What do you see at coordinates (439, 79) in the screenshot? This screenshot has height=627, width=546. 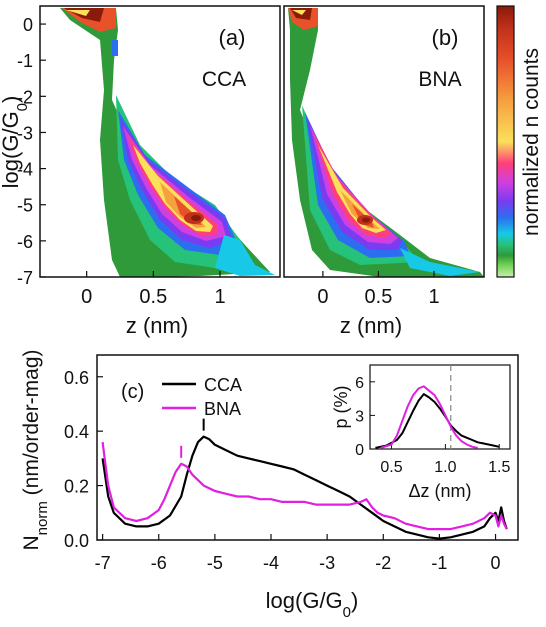 I see `panel-tag-bna: BNA` at bounding box center [439, 79].